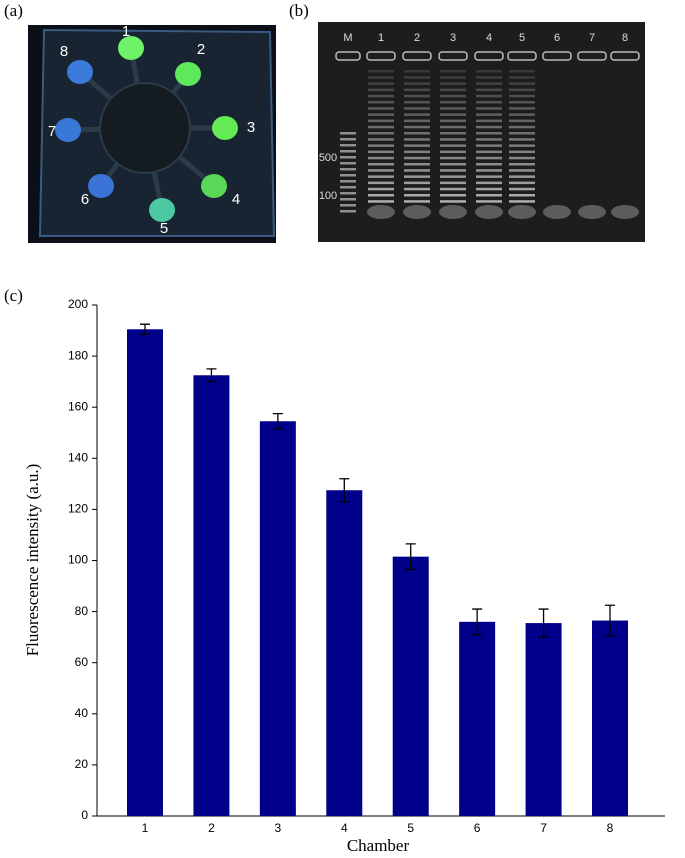  Describe the element at coordinates (543, 828) in the screenshot. I see `x-tick-label: 7` at that location.